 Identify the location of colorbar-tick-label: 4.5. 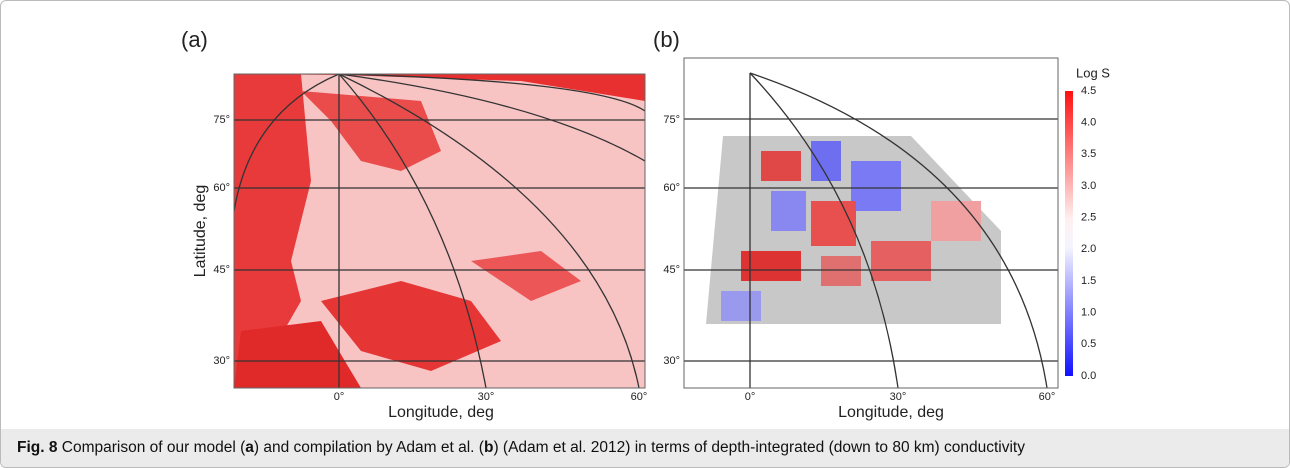
(1088, 91).